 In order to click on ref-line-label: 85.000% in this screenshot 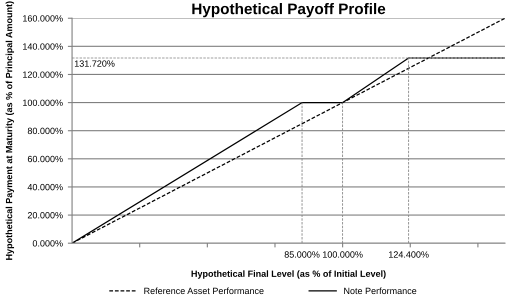, I will do `click(302, 254)`.